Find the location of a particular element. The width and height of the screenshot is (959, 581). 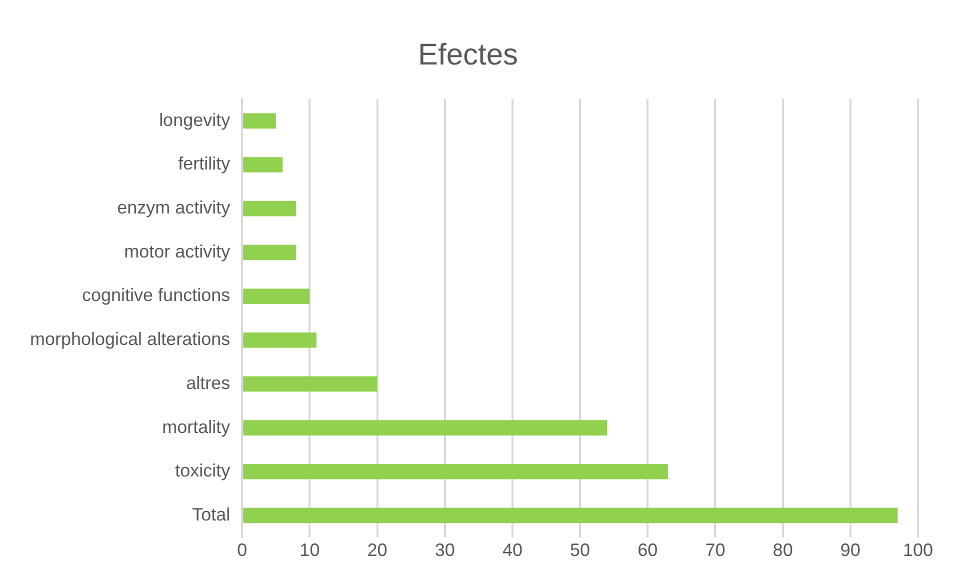

y-tick-label: altres is located at coordinates (208, 382).